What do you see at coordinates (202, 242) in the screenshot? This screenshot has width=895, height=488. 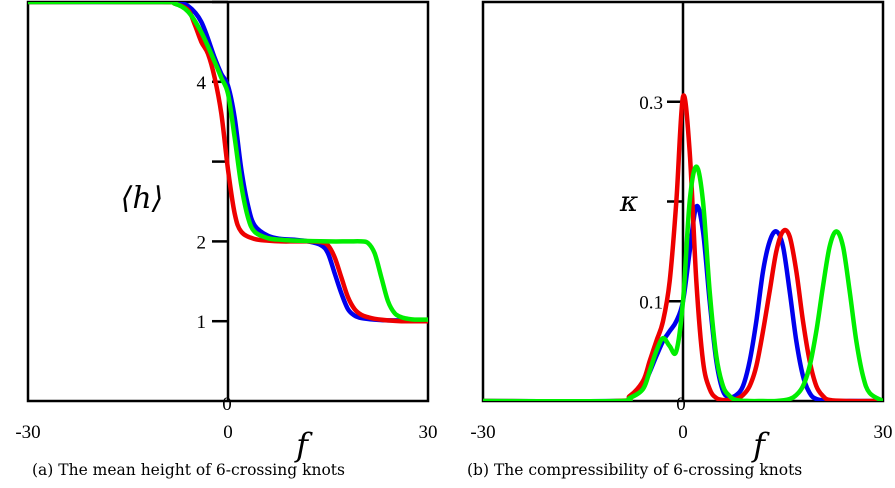 I see `y-tick-label: 2` at bounding box center [202, 242].